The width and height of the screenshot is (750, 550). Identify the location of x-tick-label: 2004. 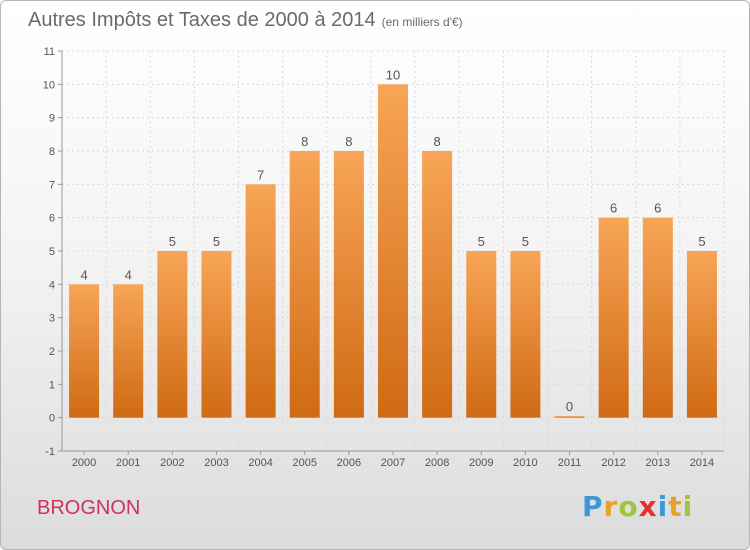
(260, 463).